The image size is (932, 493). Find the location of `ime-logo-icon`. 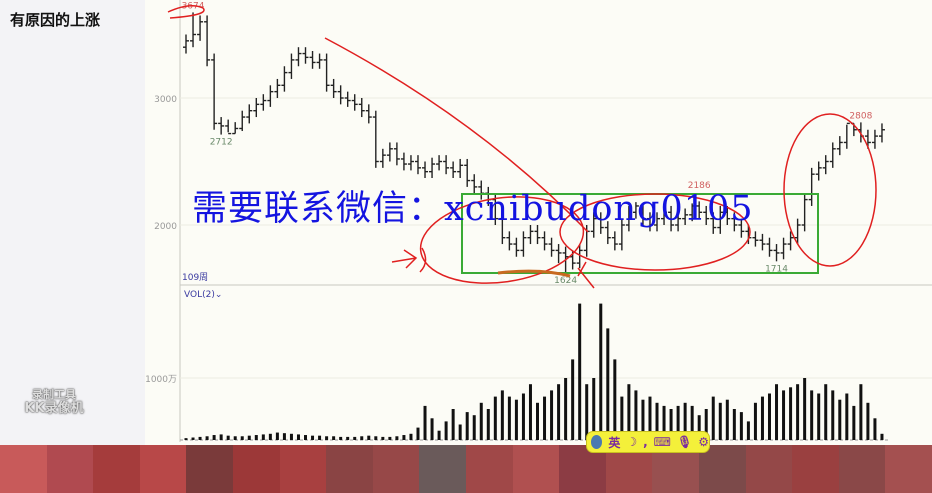

ime-logo-icon is located at coordinates (597, 442).